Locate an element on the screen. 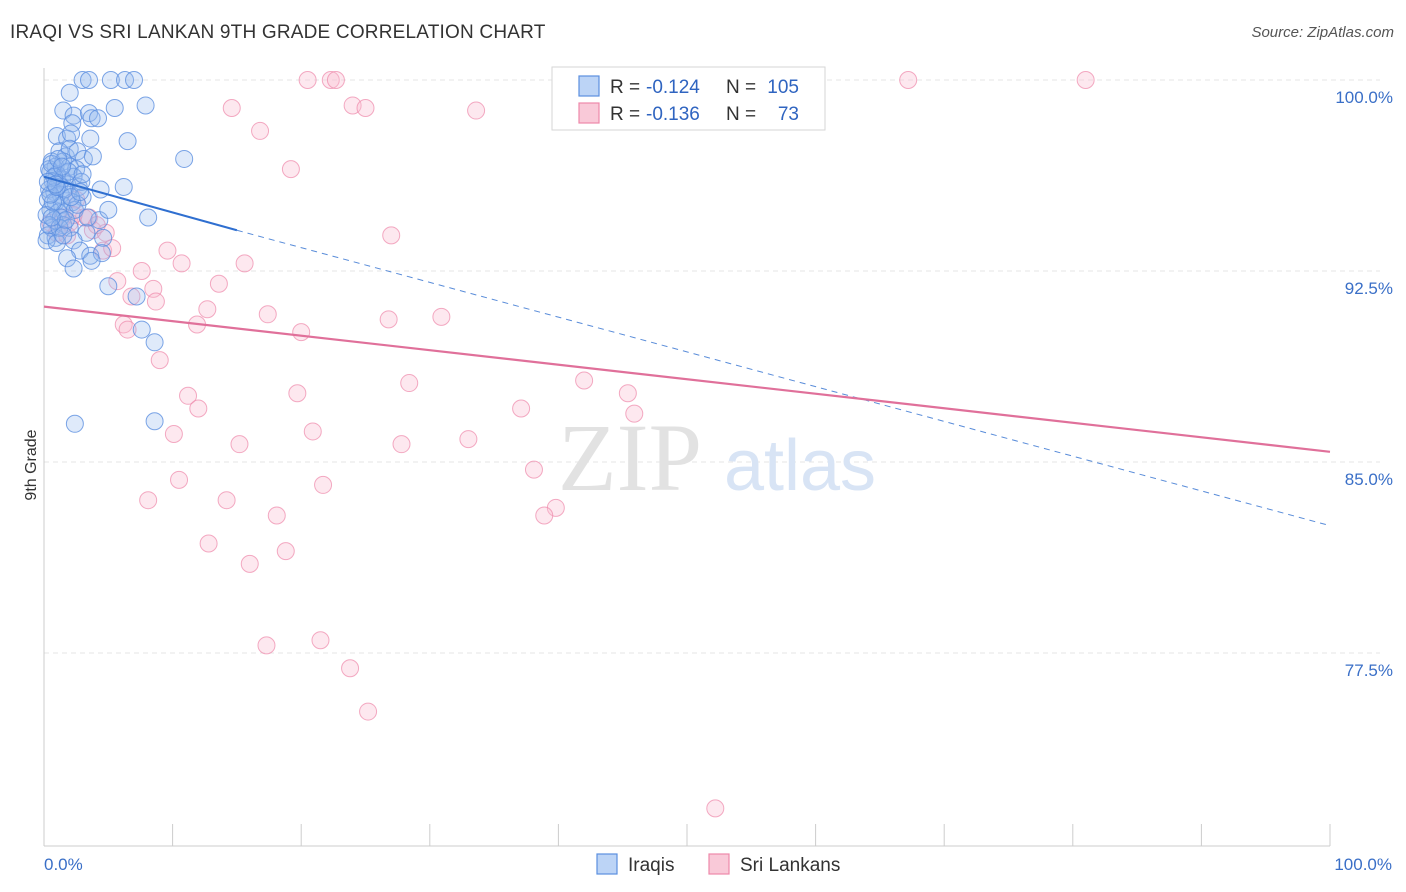 This screenshot has width=1406, height=892. watermark-zip: ZIP is located at coordinates (630, 457).